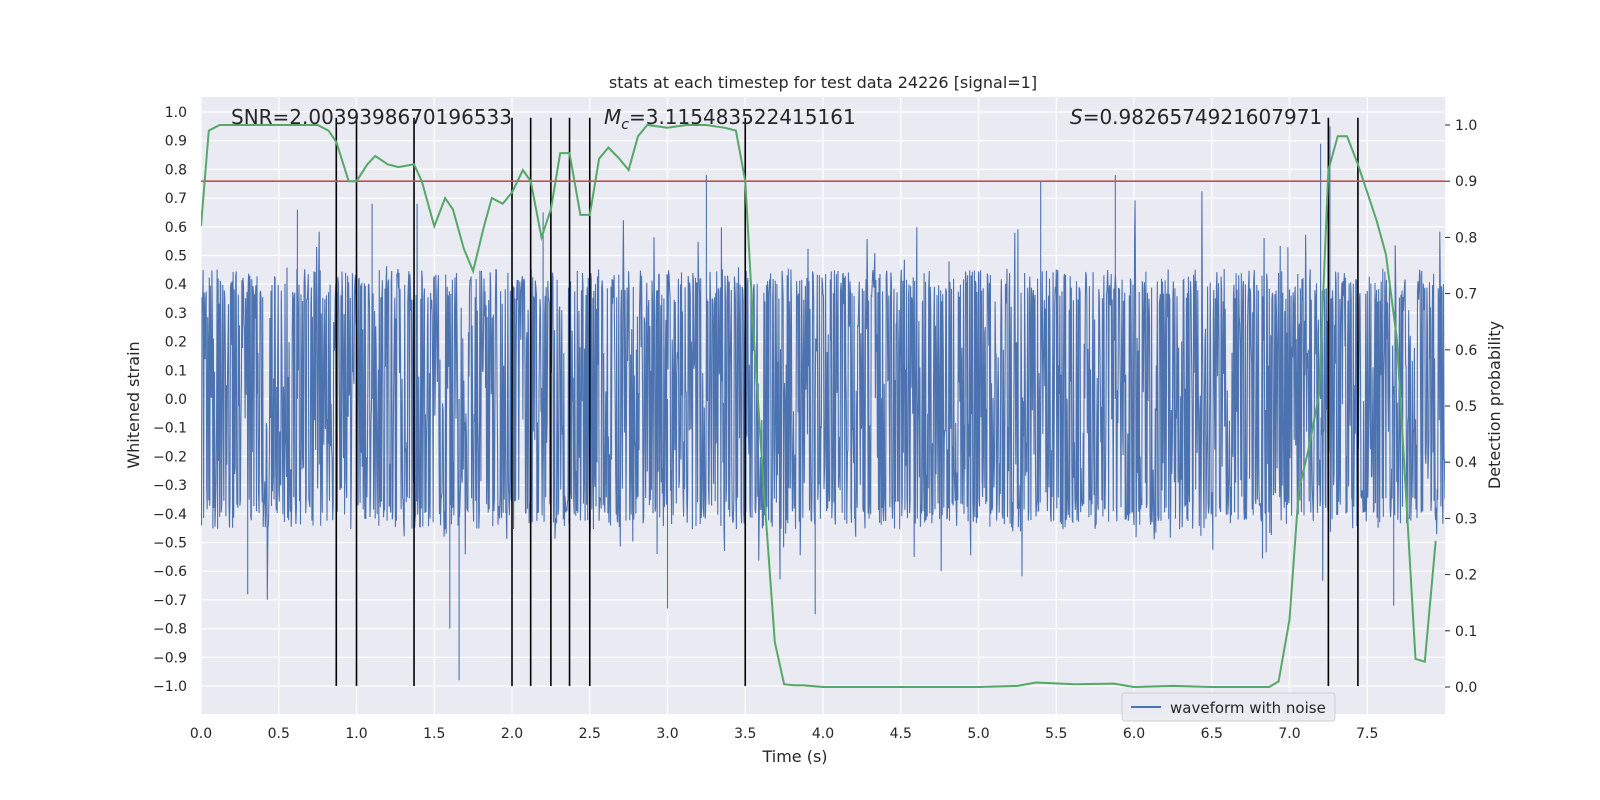 The height and width of the screenshot is (800, 1600). What do you see at coordinates (1134, 734) in the screenshot?
I see `x-tick-label: 6.0` at bounding box center [1134, 734].